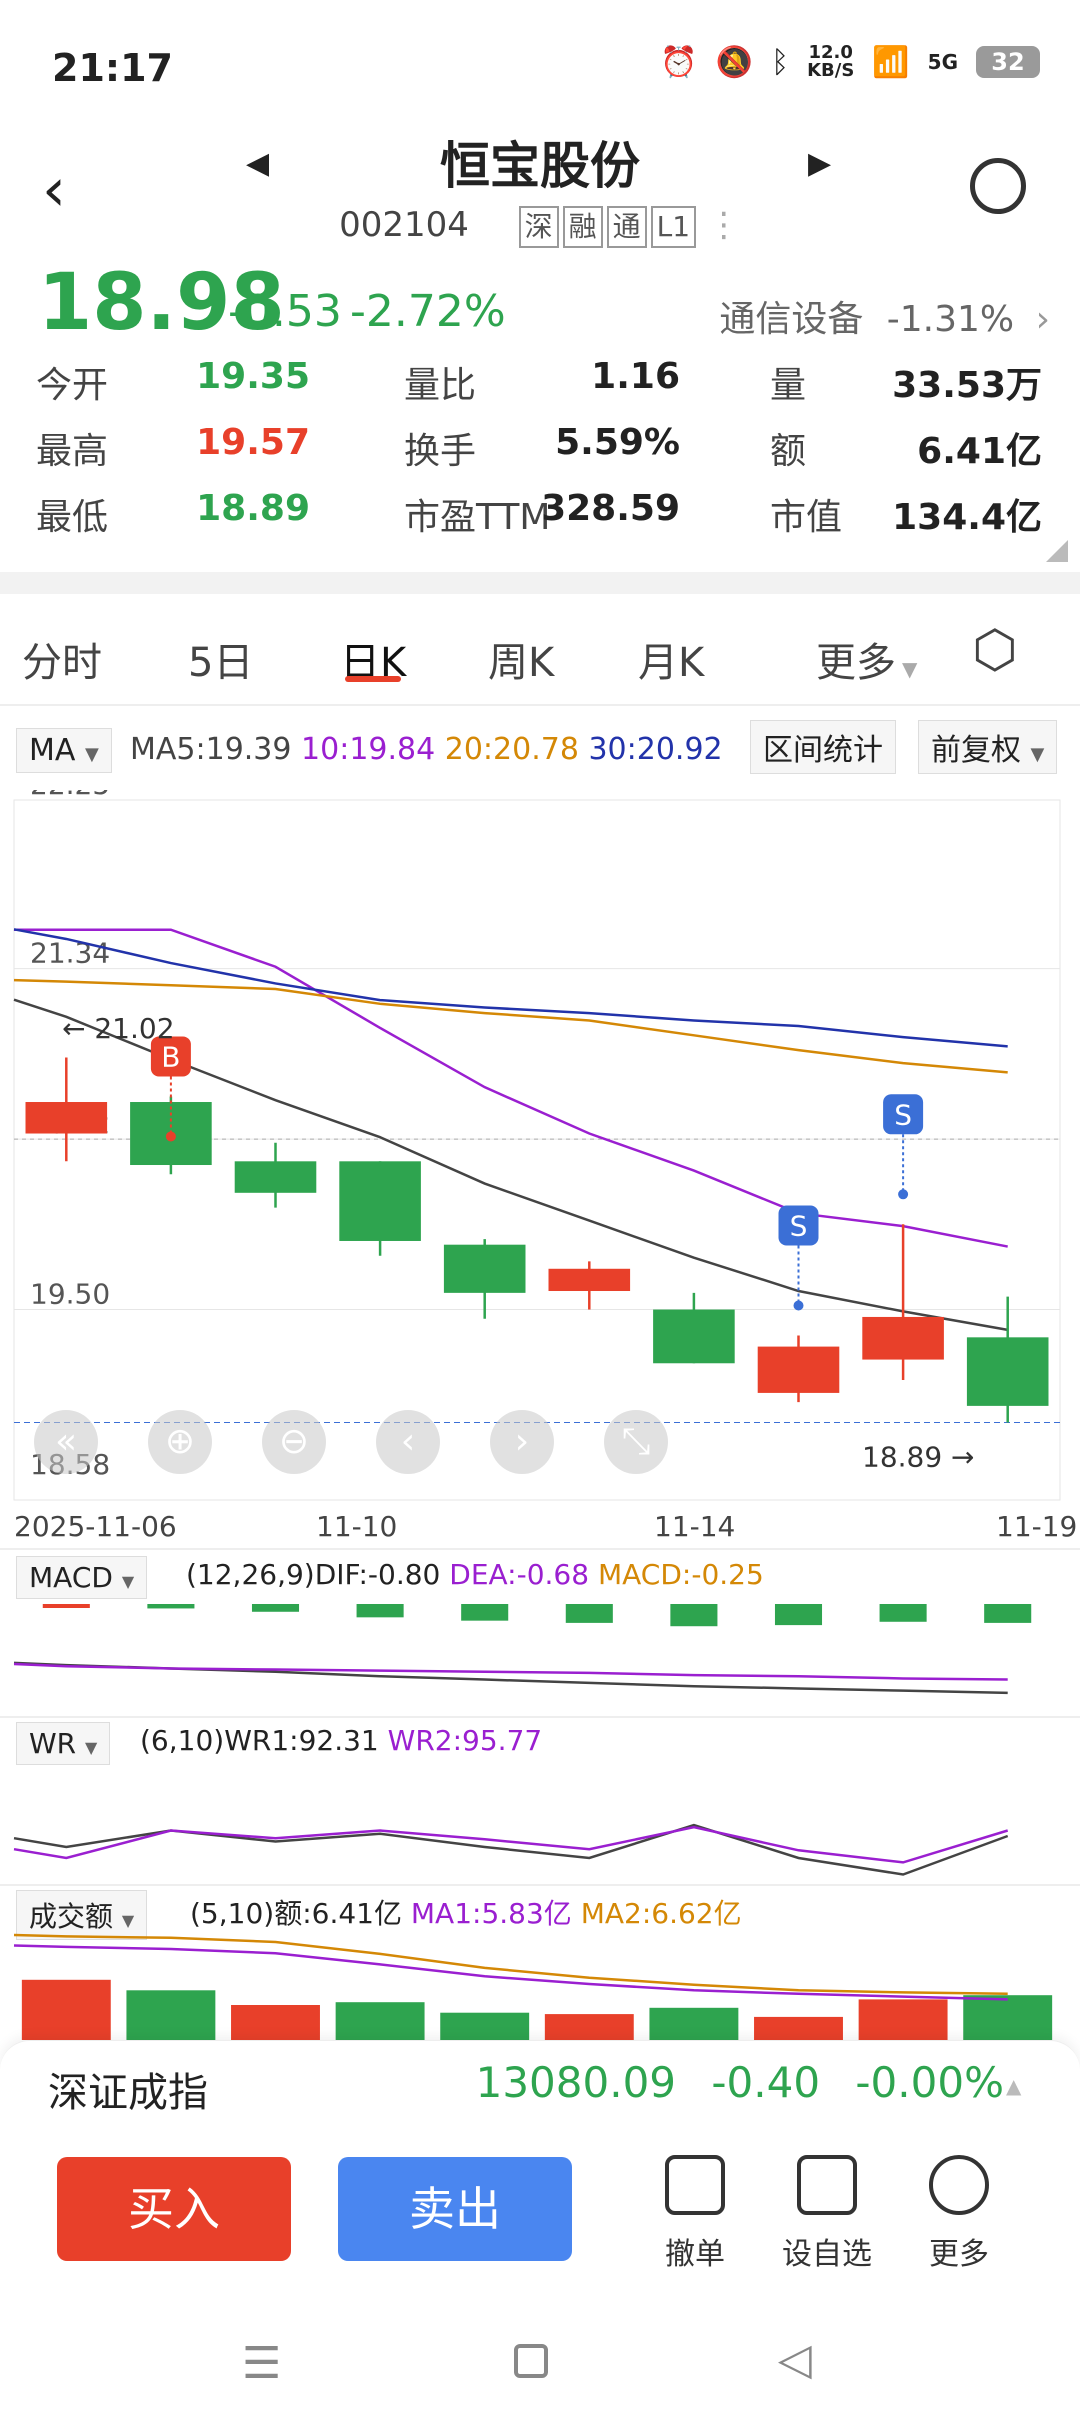 The image size is (1080, 2412). I want to click on quote-label: 最高, so click(72, 451).